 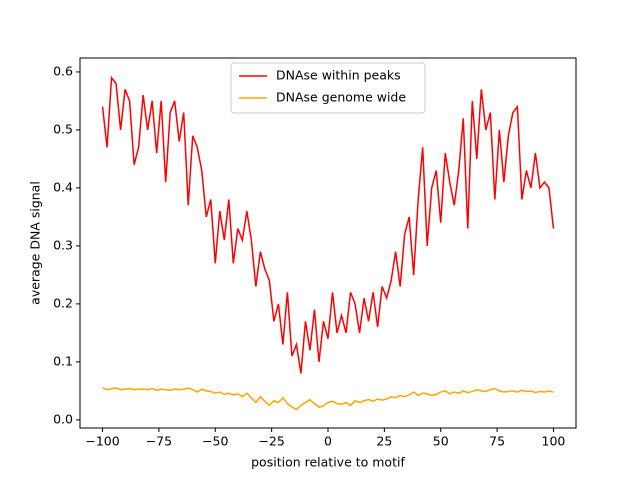 I want to click on x-tick-label: 75, so click(x=497, y=441).